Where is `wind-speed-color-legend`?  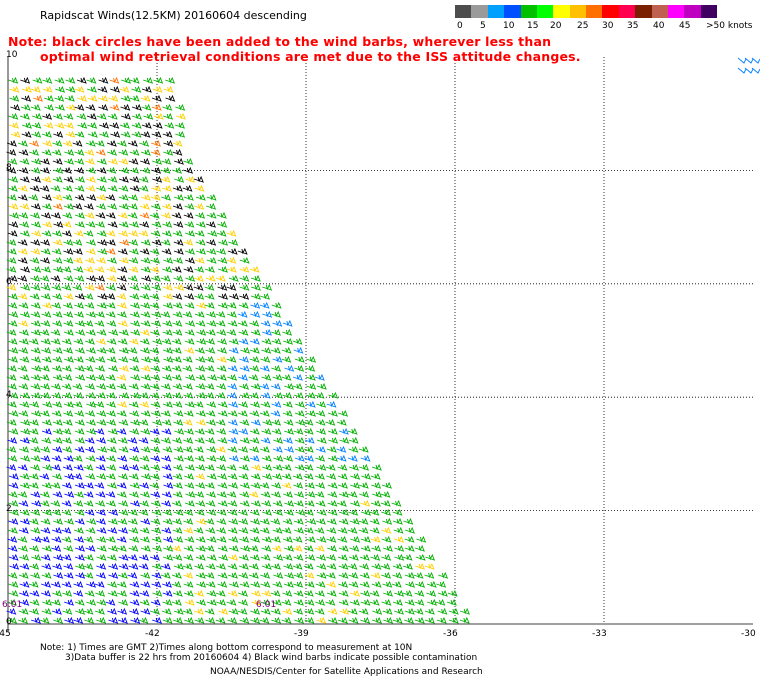 wind-speed-color-legend is located at coordinates (586, 11).